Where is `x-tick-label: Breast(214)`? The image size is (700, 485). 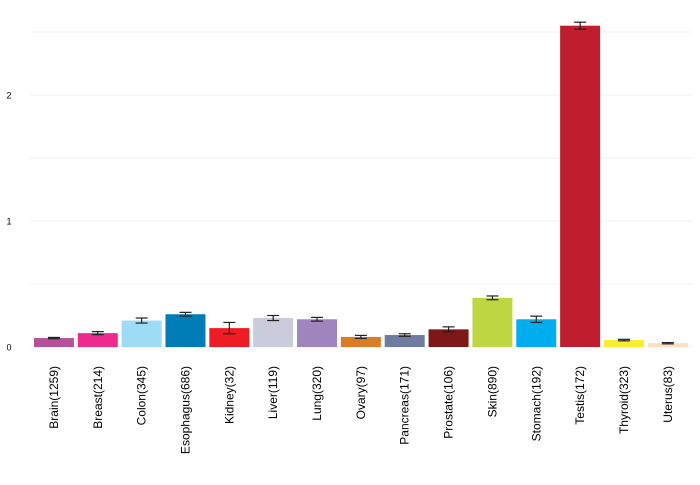 x-tick-label: Breast(214) is located at coordinates (98, 397).